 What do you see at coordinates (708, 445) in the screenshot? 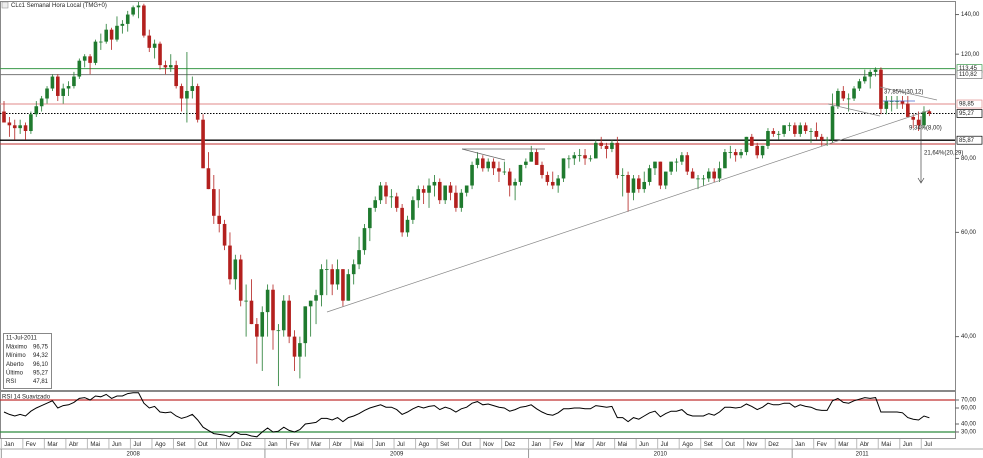
I see `x-tick-label: Set` at bounding box center [708, 445].